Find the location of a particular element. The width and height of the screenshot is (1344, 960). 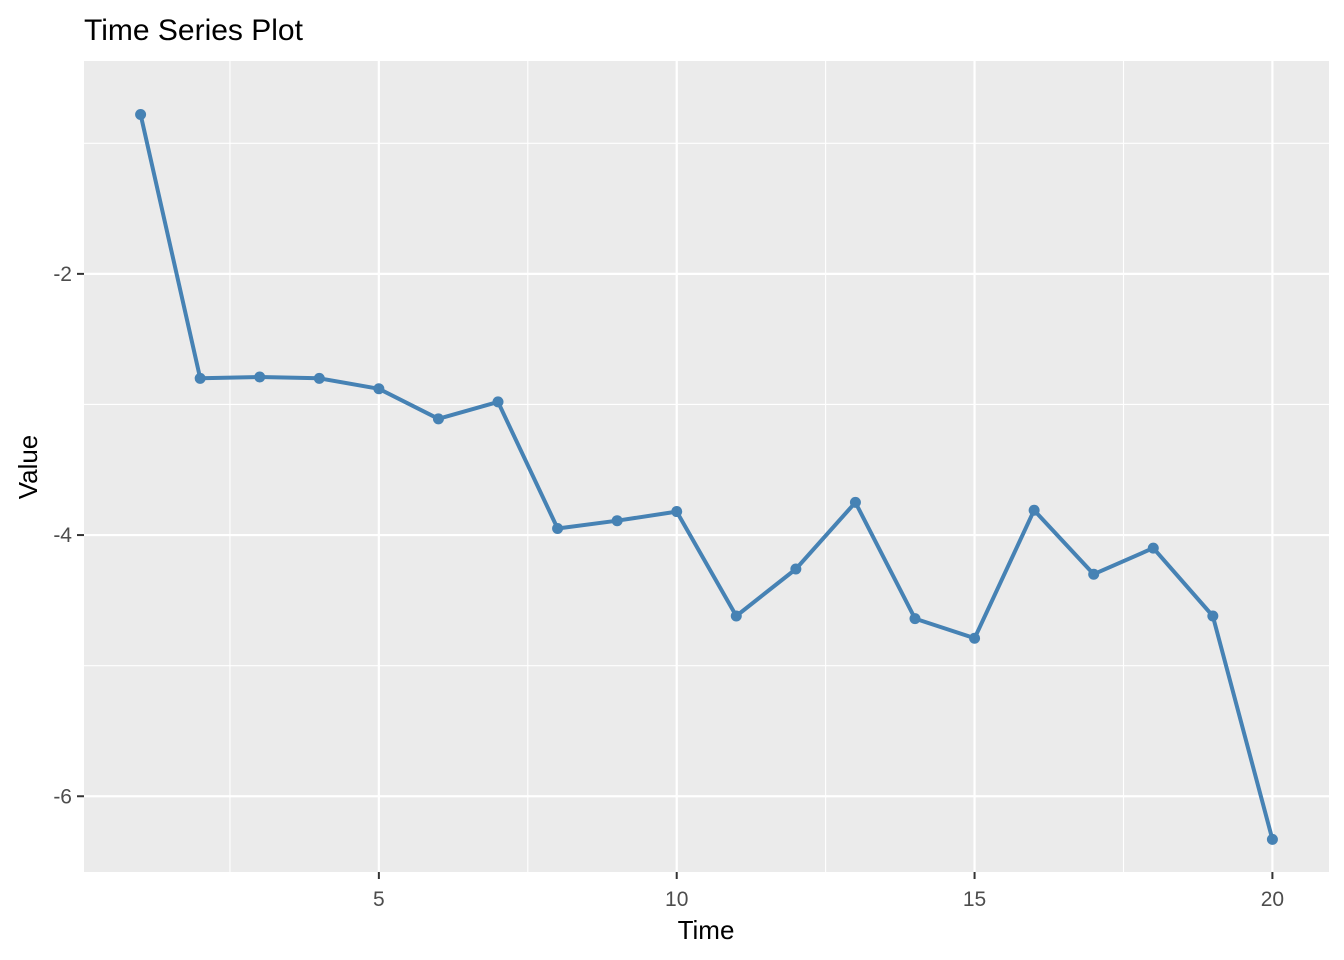

x-tick-label: 20 is located at coordinates (1272, 899).